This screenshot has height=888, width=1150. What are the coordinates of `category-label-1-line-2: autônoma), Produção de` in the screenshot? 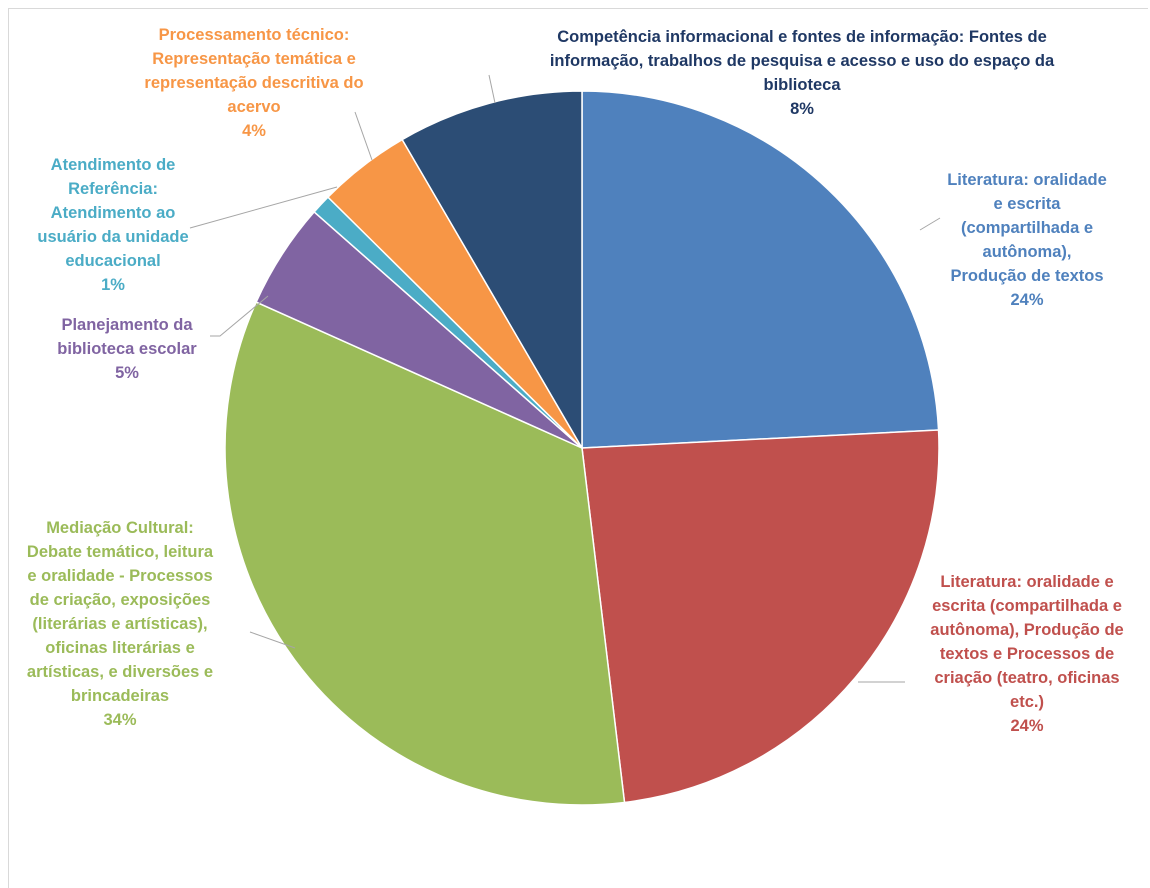 It's located at (1026, 630).